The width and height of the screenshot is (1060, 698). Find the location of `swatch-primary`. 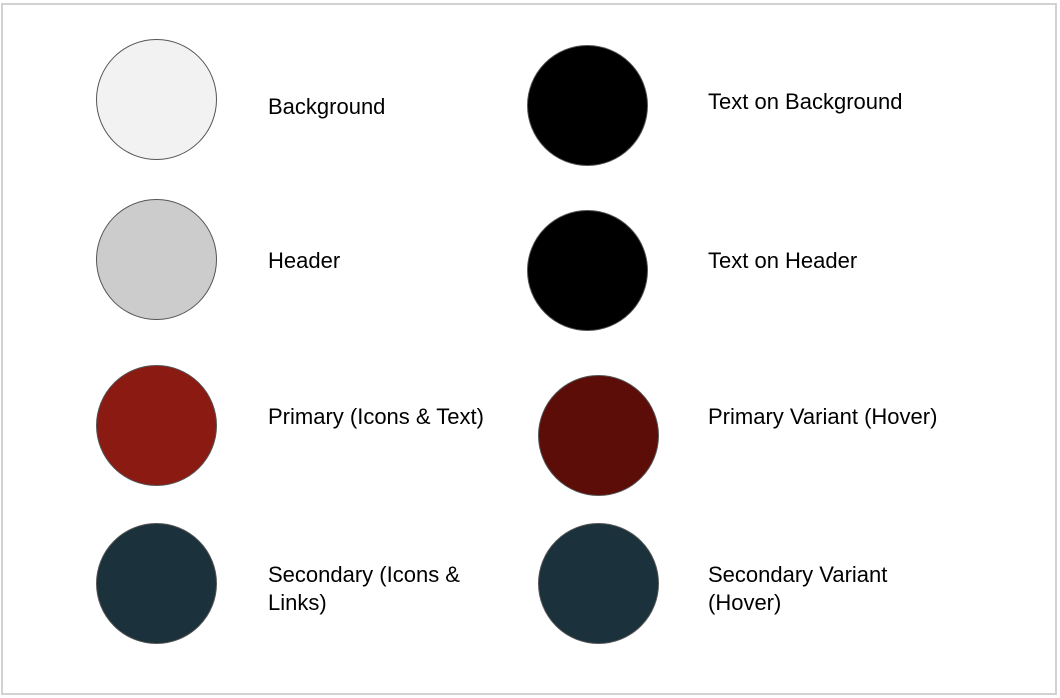

swatch-primary is located at coordinates (156, 425).